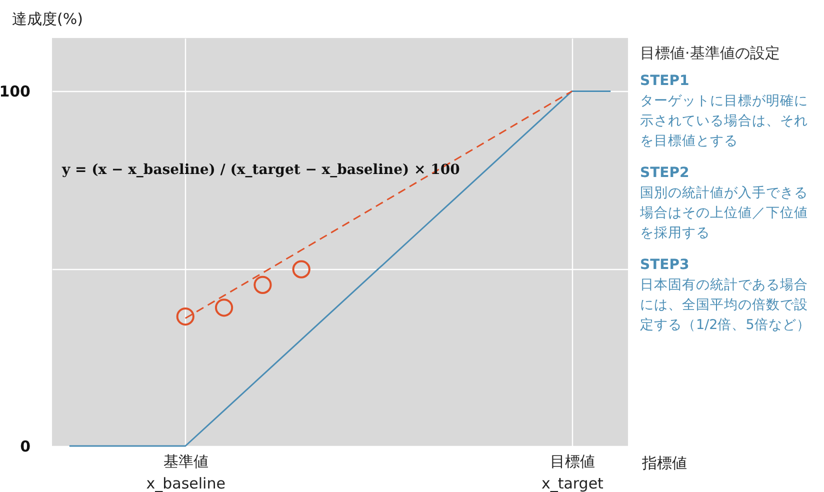 The image size is (824, 492). What do you see at coordinates (25, 447) in the screenshot?
I see `y-tick-label: 0` at bounding box center [25, 447].